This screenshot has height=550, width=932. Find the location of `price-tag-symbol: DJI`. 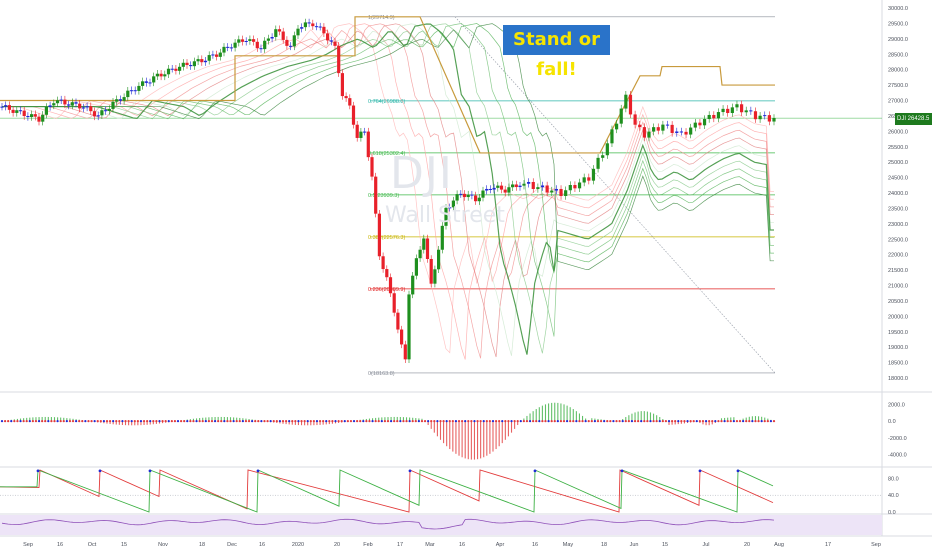

price-tag-symbol: DJI is located at coordinates (901, 119).